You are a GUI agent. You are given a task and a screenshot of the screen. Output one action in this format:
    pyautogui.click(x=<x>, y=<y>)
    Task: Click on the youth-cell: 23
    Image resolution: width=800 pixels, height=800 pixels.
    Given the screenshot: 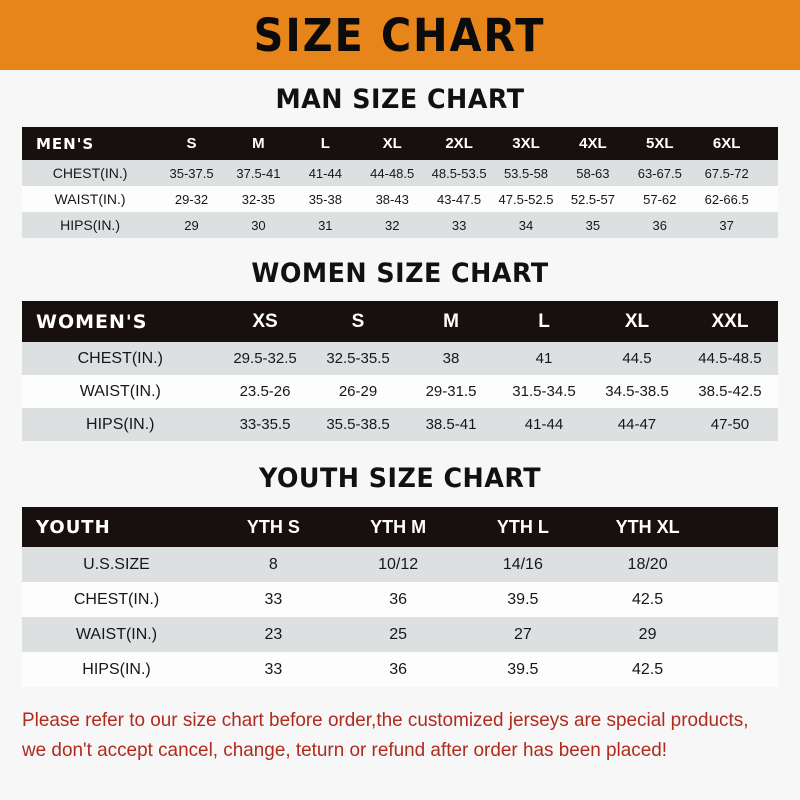 What is the action you would take?
    pyautogui.click(x=273, y=634)
    